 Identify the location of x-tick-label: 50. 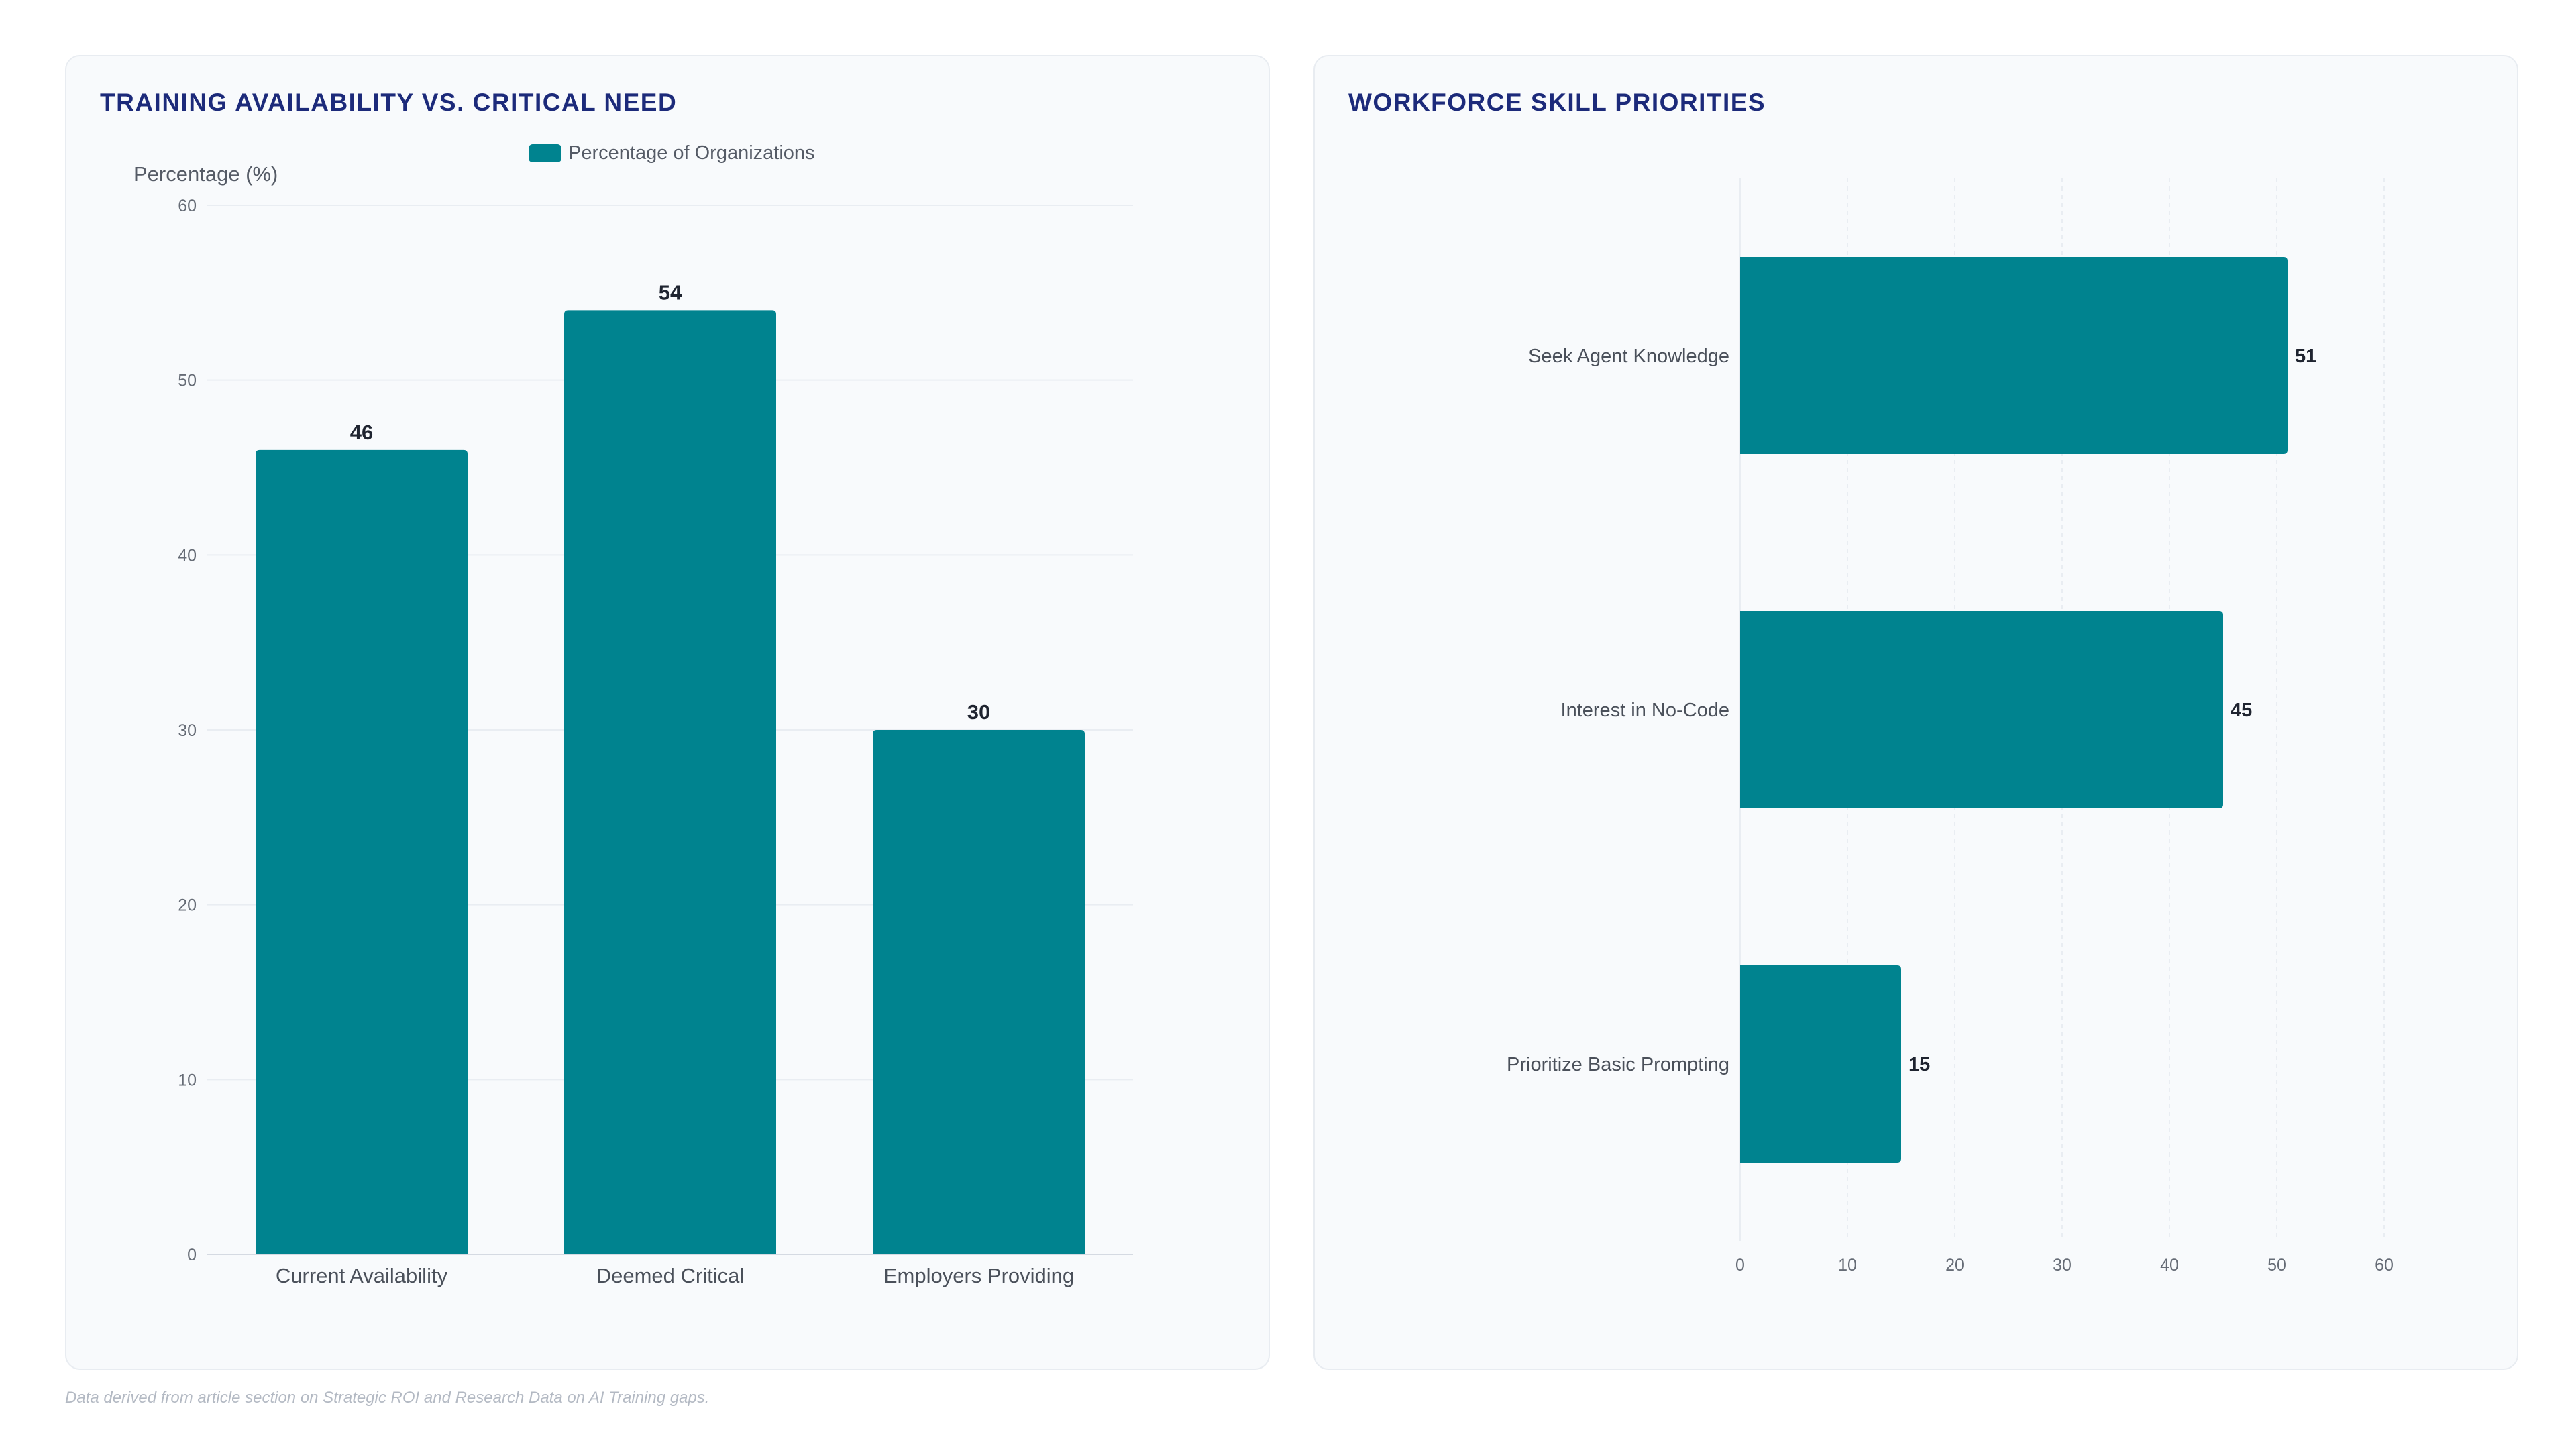
(2276, 1265).